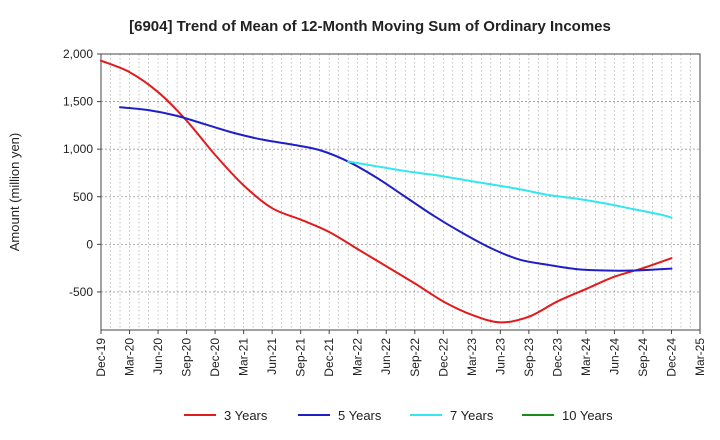 This screenshot has height=440, width=720. What do you see at coordinates (215, 357) in the screenshot?
I see `x-tick-label: Dec-20` at bounding box center [215, 357].